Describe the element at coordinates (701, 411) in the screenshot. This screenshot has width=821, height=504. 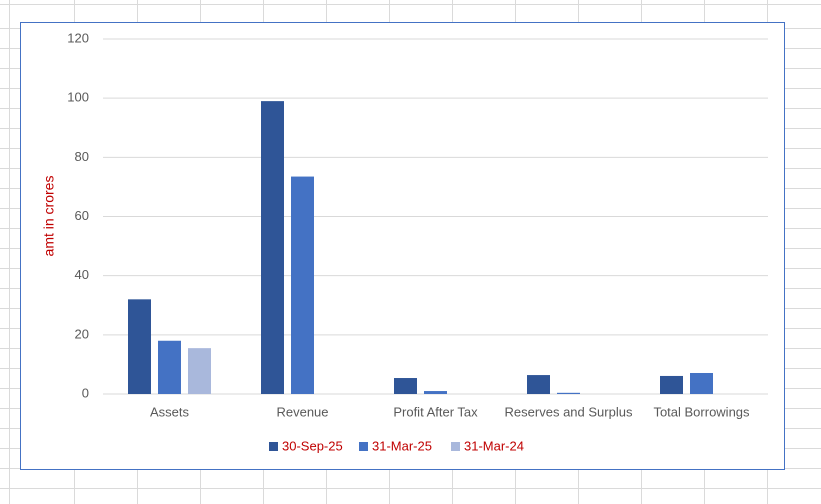
I see `x-tick-label: Total Borrowings` at that location.